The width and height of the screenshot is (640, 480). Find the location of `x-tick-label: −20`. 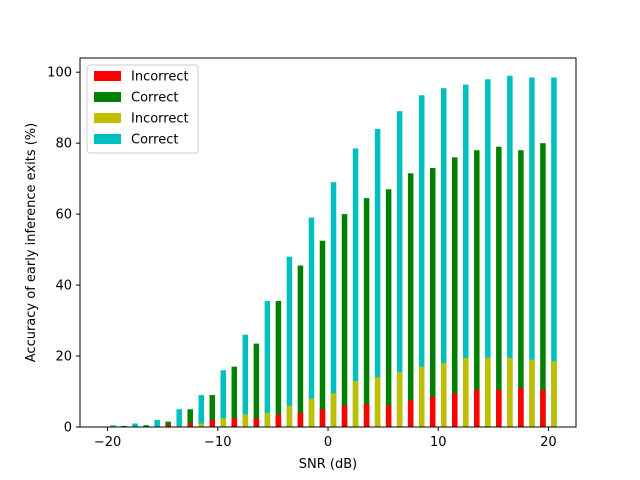

x-tick-label: −20 is located at coordinates (107, 442).